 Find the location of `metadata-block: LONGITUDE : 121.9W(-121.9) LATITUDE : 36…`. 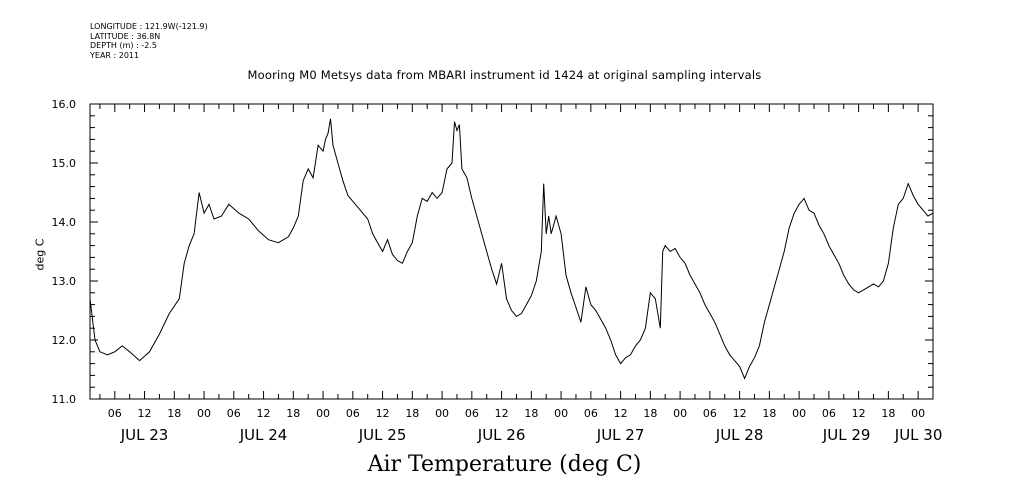

metadata-block: LONGITUDE : 121.9W(-121.9) LATITUDE : 36… is located at coordinates (149, 41).